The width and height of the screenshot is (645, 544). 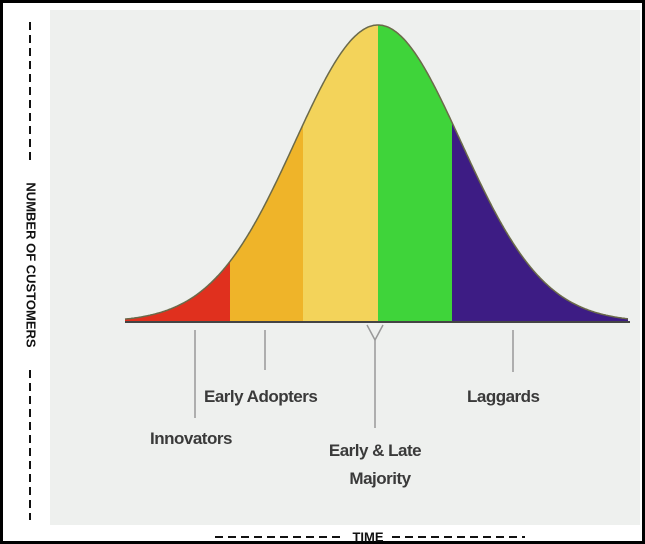 What do you see at coordinates (380, 478) in the screenshot?
I see `segment-label: Majority` at bounding box center [380, 478].